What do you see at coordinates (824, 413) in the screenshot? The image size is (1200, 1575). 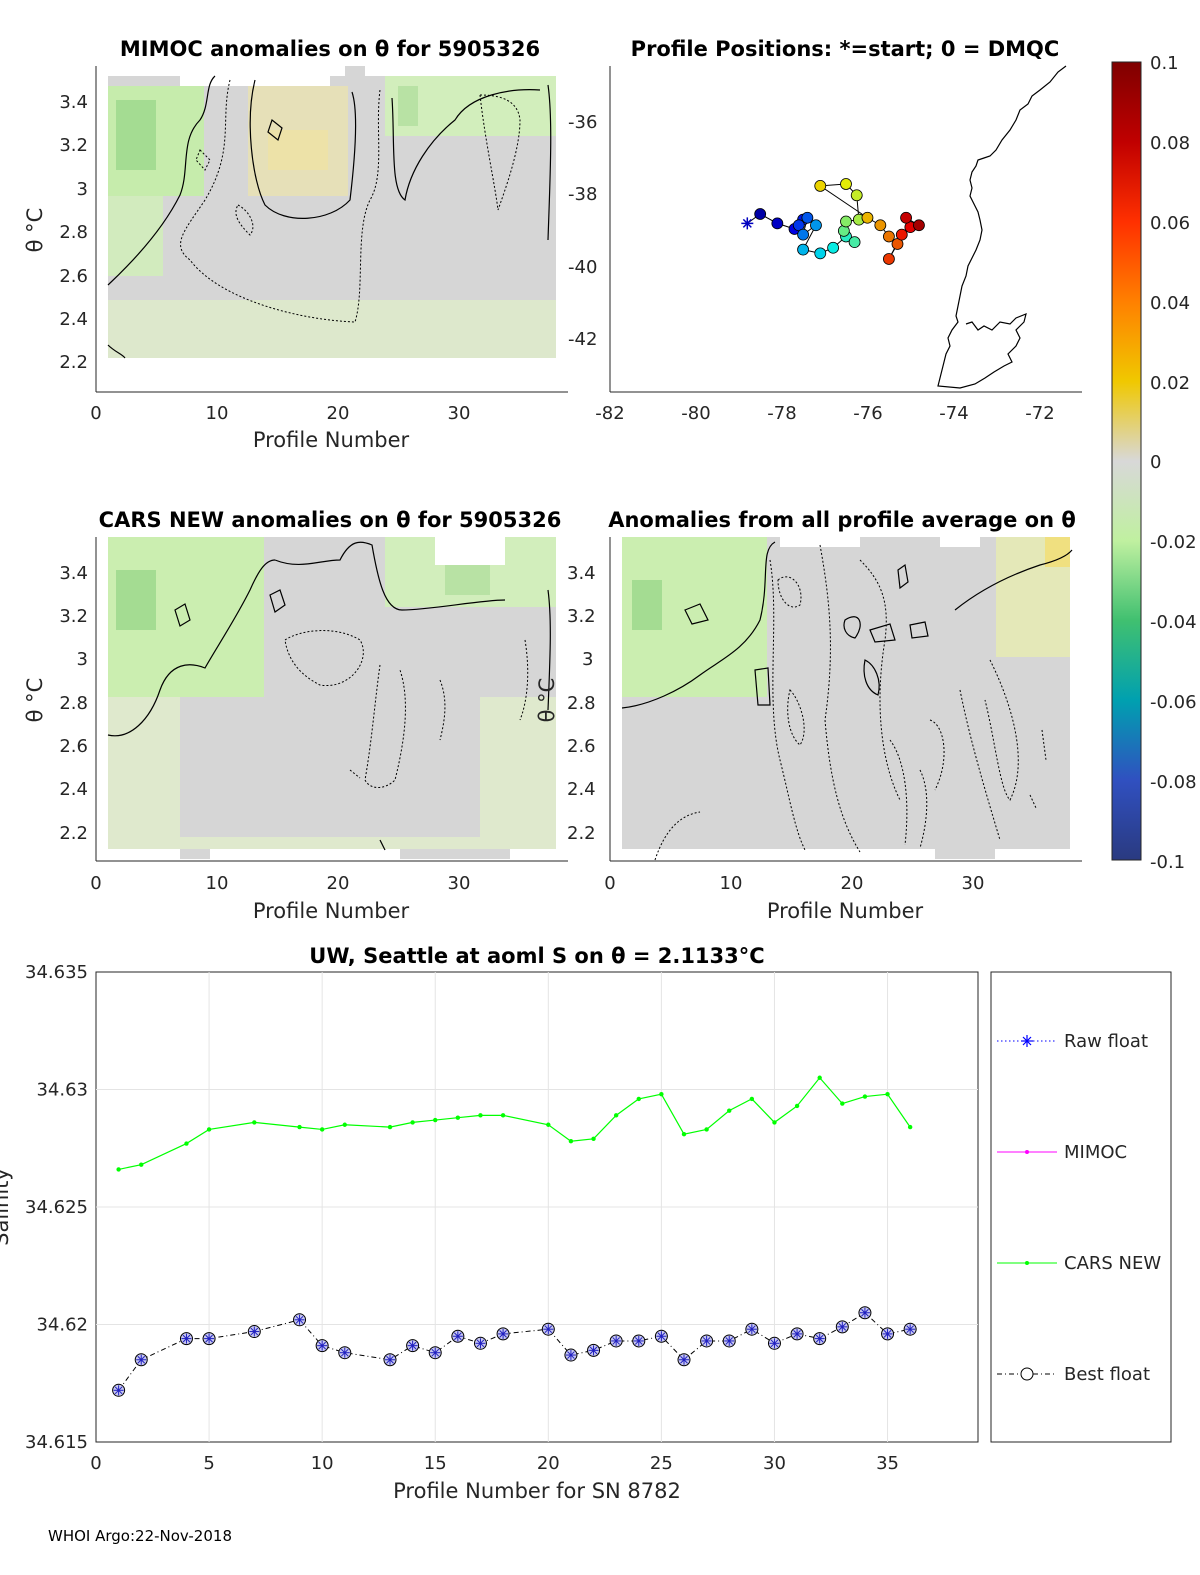 I see `panel-positions-xticks: -82 -80 -78 -76 -74 -72` at bounding box center [824, 413].